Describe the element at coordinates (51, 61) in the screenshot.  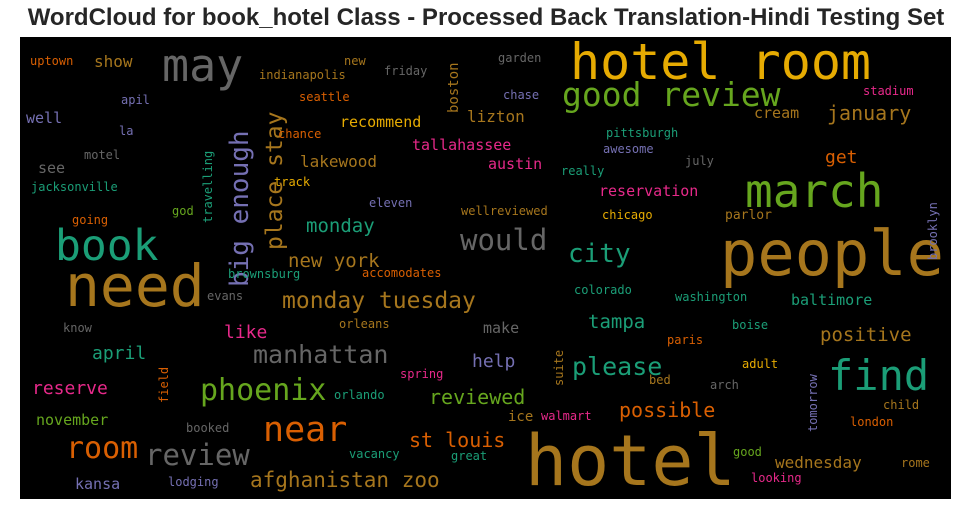
I see `word-uptown: uptown` at that location.